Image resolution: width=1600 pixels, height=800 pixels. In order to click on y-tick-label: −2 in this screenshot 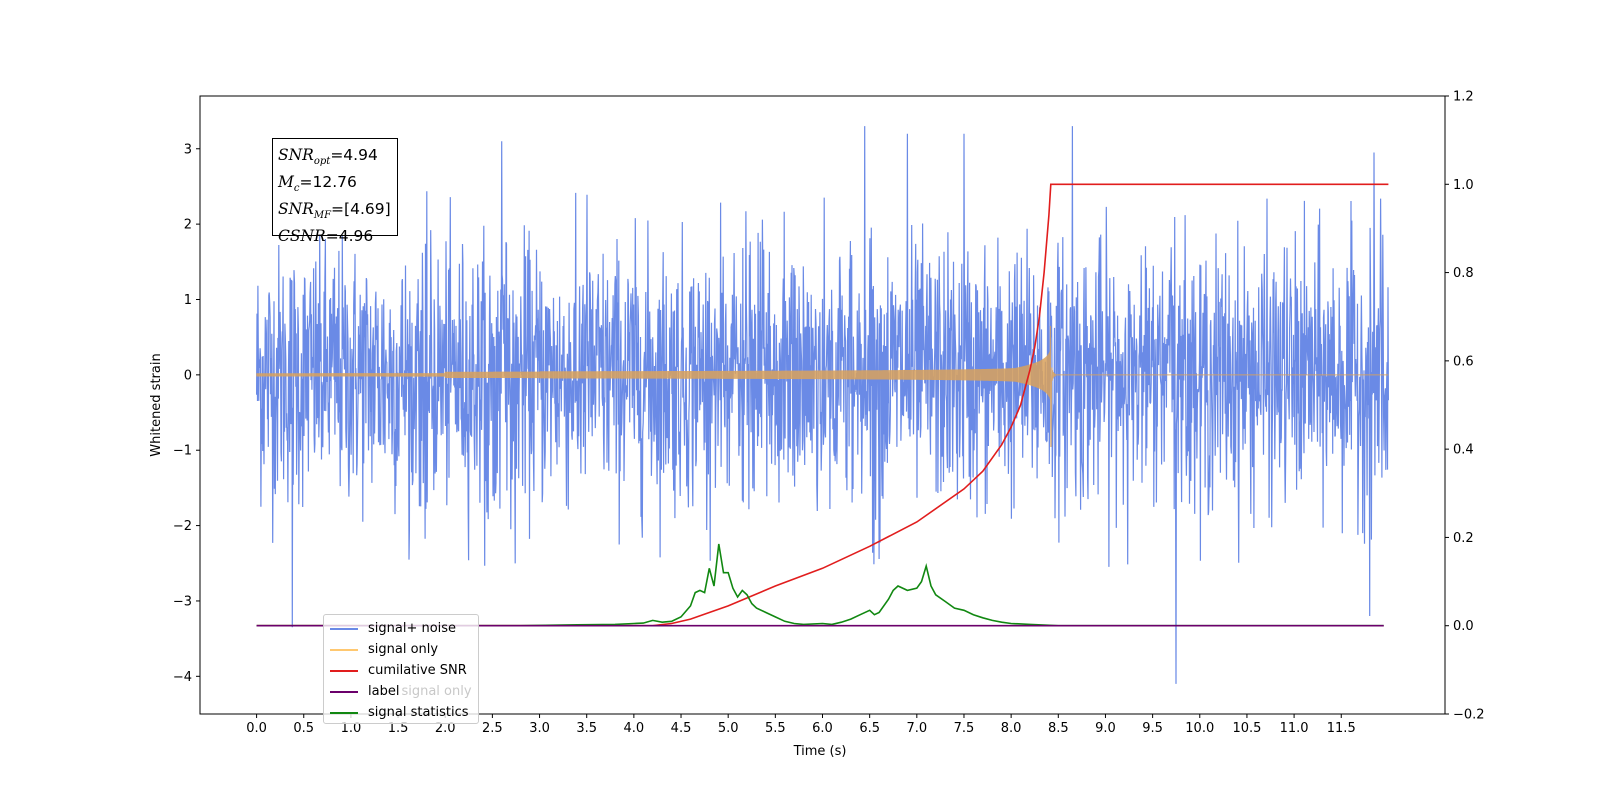, I will do `click(182, 526)`.